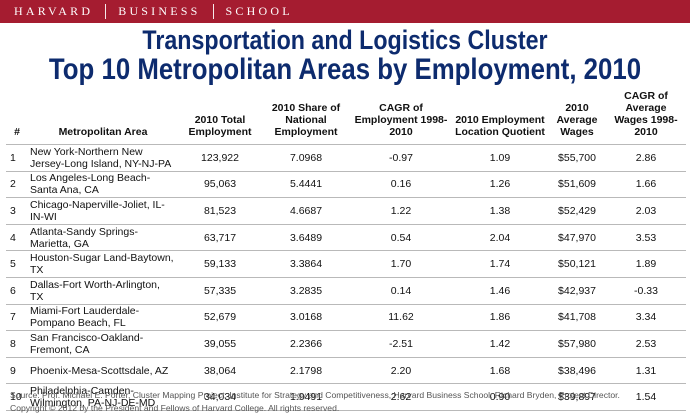 This screenshot has height=419, width=690. What do you see at coordinates (500, 344) in the screenshot?
I see `cell-location-quotient: 1.42` at bounding box center [500, 344].